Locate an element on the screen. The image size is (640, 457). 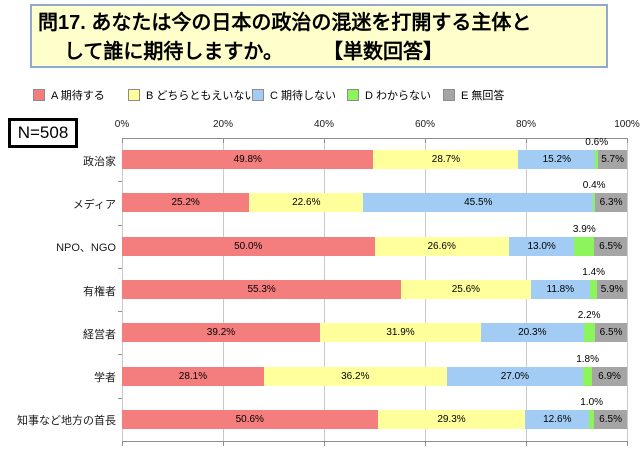
segment-value-label: 25.2% is located at coordinates (185, 202).